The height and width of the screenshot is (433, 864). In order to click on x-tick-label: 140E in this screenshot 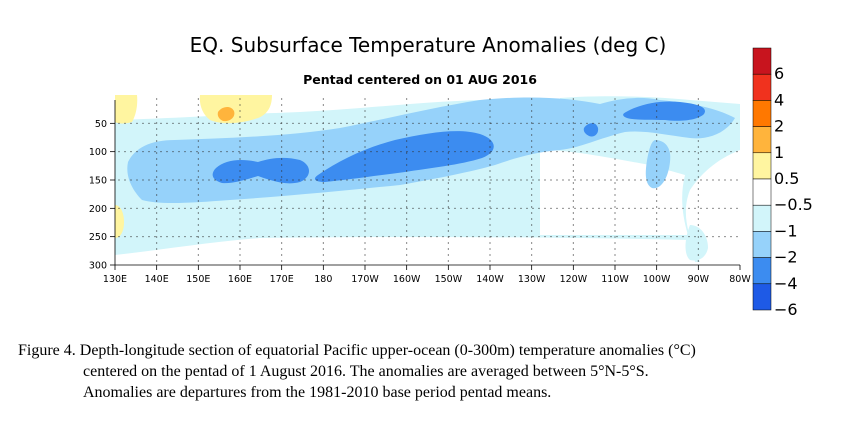, I will do `click(157, 279)`.